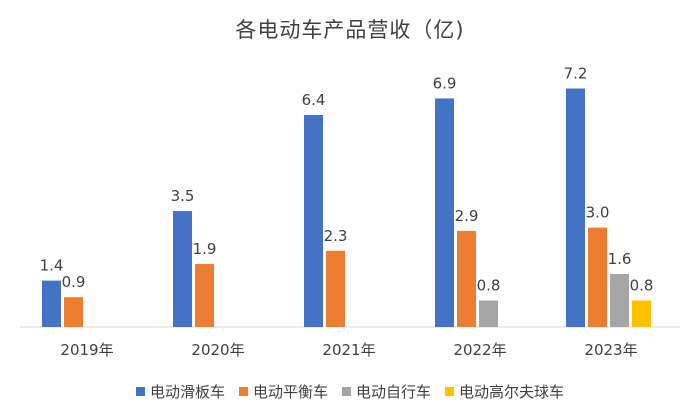 The height and width of the screenshot is (420, 700). Describe the element at coordinates (73, 312) in the screenshot. I see `bar-电动平衡车-2019年` at that location.